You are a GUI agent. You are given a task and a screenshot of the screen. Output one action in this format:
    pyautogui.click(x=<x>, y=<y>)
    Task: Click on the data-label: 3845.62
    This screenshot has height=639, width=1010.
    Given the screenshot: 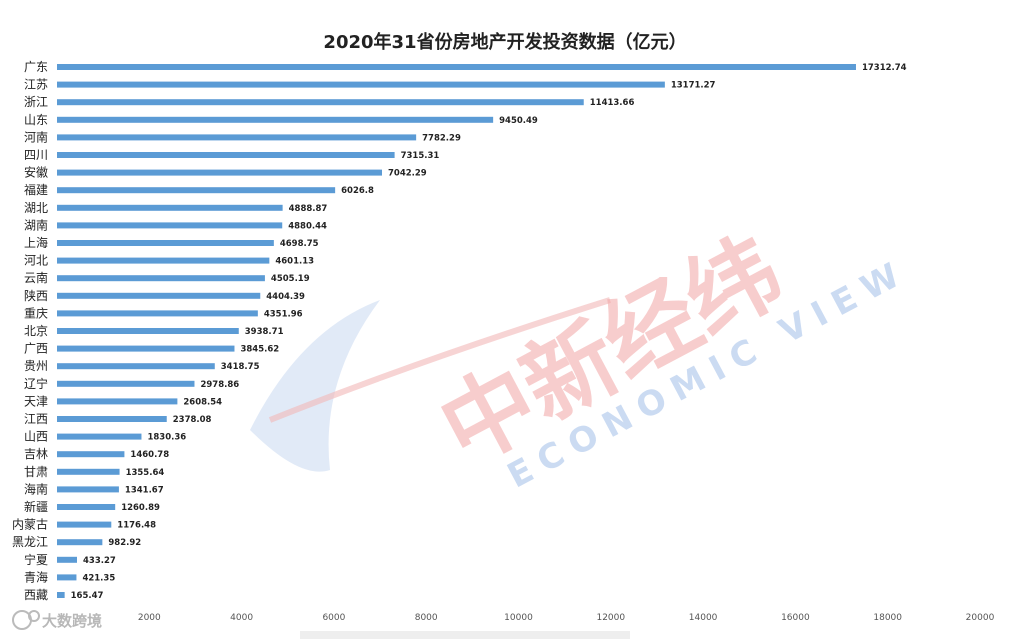 What is the action you would take?
    pyautogui.click(x=259, y=350)
    